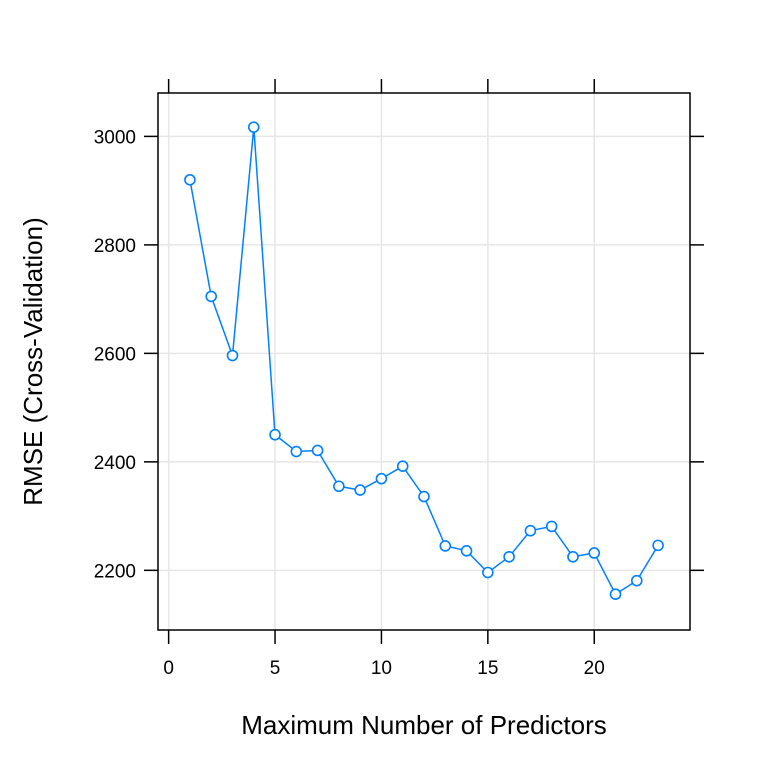 The image size is (768, 768). I want to click on y-tick-label: 2400, so click(115, 463).